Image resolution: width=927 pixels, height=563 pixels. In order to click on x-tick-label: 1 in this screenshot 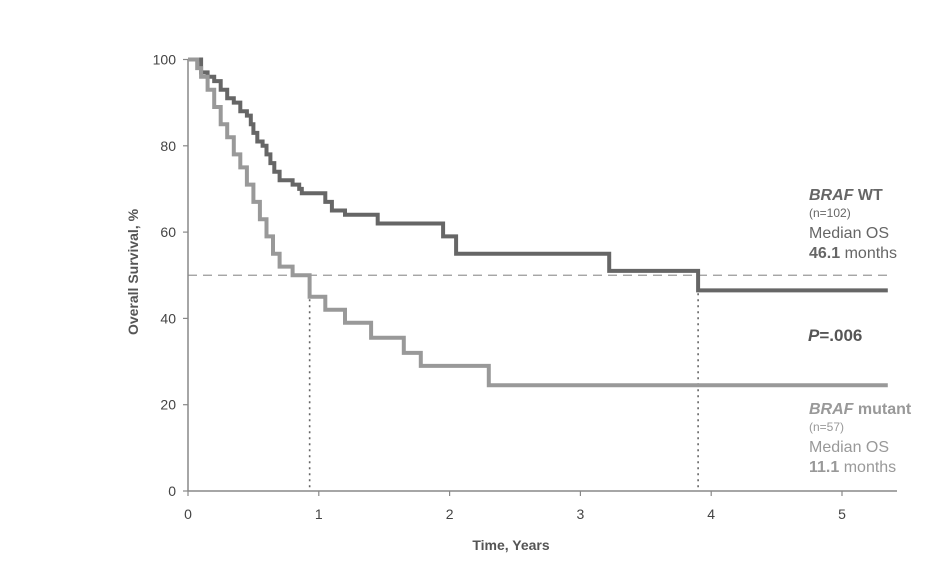, I will do `click(319, 514)`.